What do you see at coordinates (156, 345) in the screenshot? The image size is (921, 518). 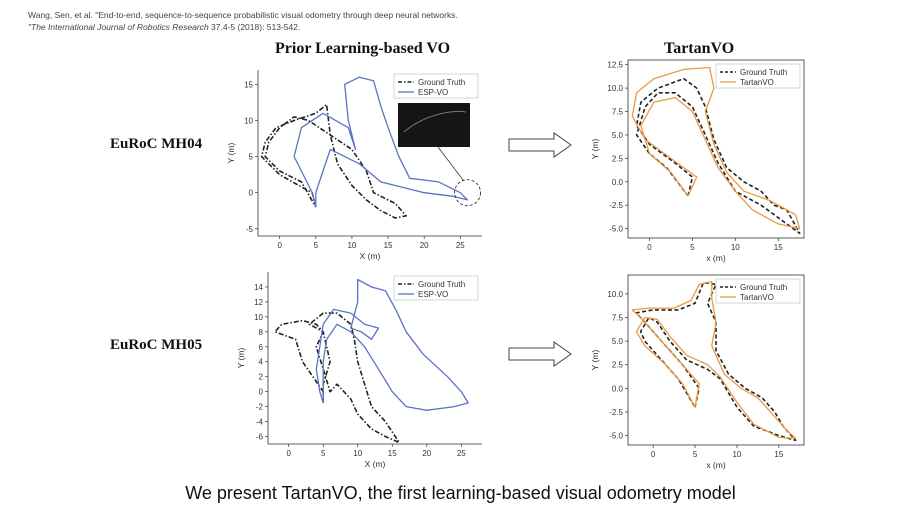 I see `row-label-mh05: EuRoC MH05` at bounding box center [156, 345].